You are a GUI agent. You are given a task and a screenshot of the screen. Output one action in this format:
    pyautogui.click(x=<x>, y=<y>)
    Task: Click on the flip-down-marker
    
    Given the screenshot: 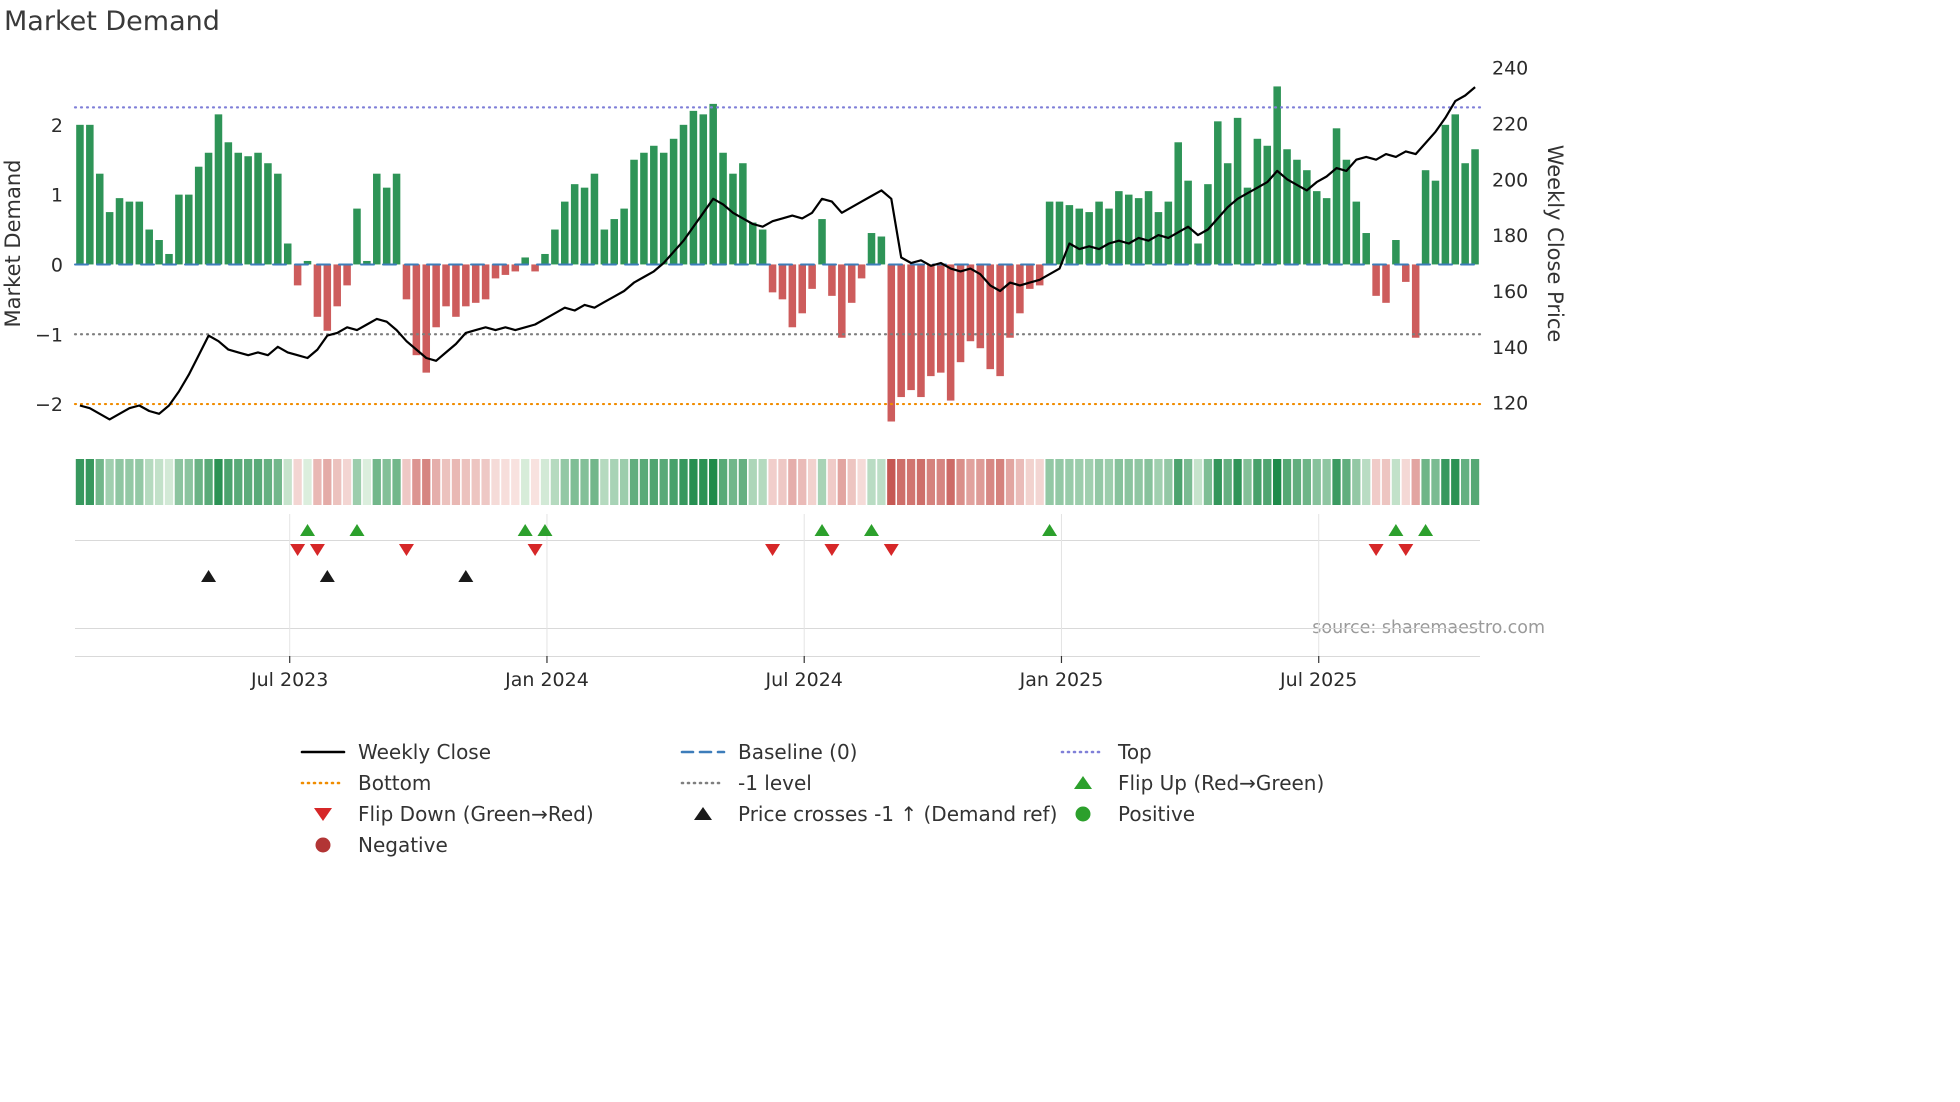 What is the action you would take?
    pyautogui.click(x=1376, y=550)
    